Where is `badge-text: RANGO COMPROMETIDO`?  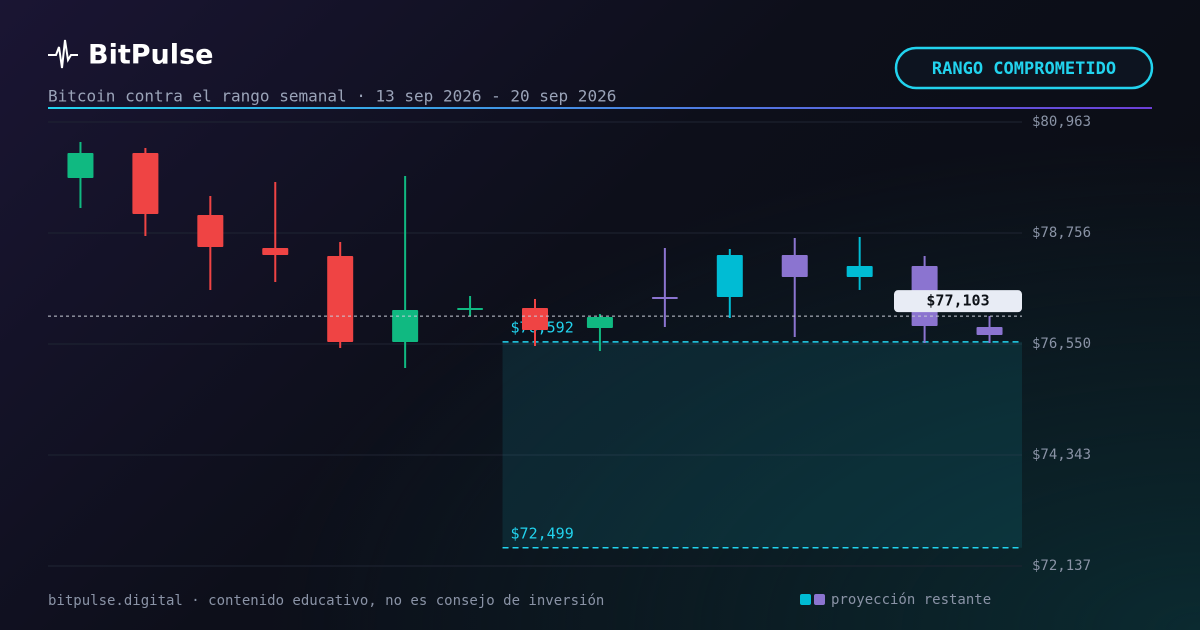
badge-text: RANGO COMPROMETIDO is located at coordinates (1024, 69).